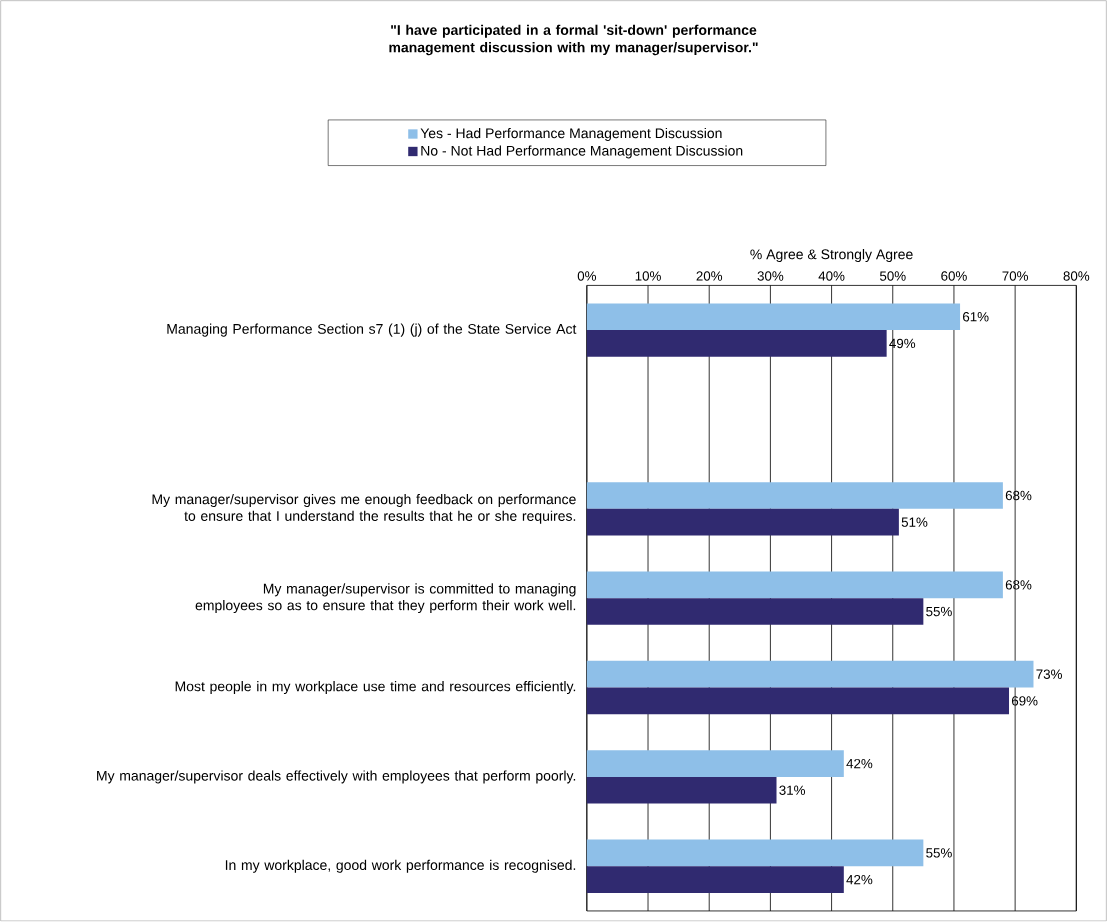  What do you see at coordinates (400, 866) in the screenshot?
I see `y-tick-label: In my workplace, good work performance is recognised.` at bounding box center [400, 866].